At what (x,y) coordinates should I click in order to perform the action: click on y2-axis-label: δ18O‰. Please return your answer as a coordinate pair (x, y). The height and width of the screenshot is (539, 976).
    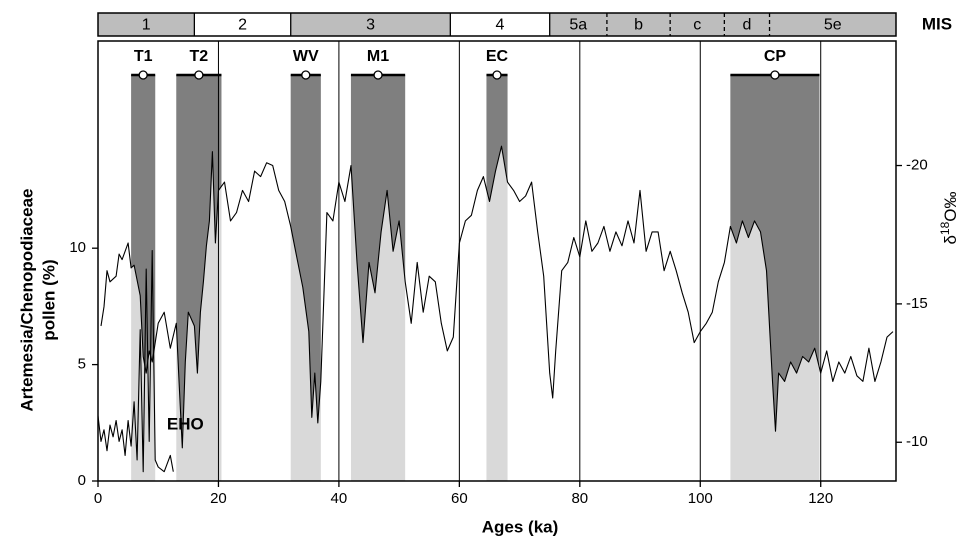
    Looking at the image, I should click on (949, 217).